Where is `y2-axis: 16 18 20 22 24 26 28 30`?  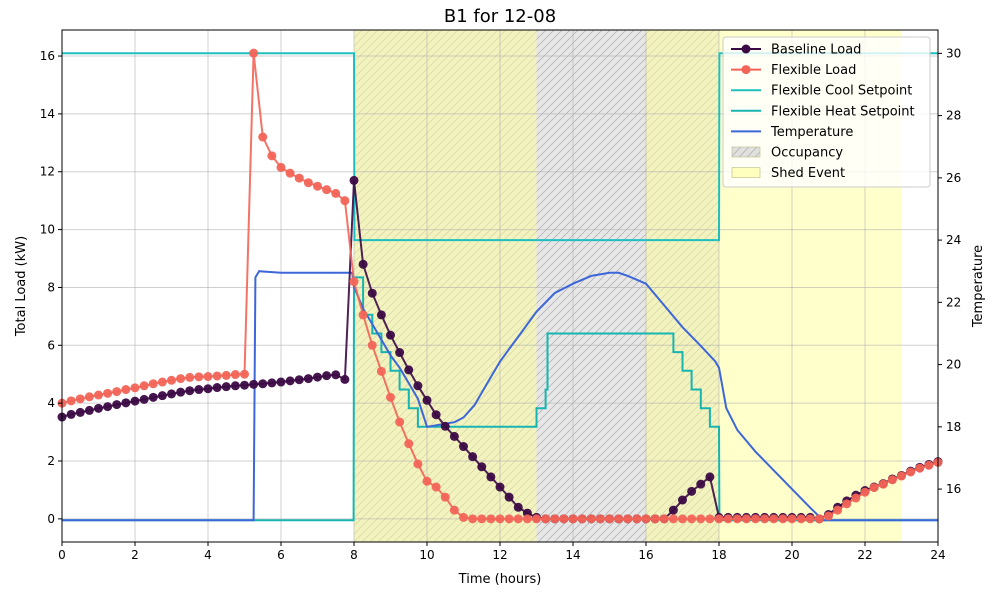
y2-axis: 16 18 20 22 24 26 28 30 is located at coordinates (949, 271).